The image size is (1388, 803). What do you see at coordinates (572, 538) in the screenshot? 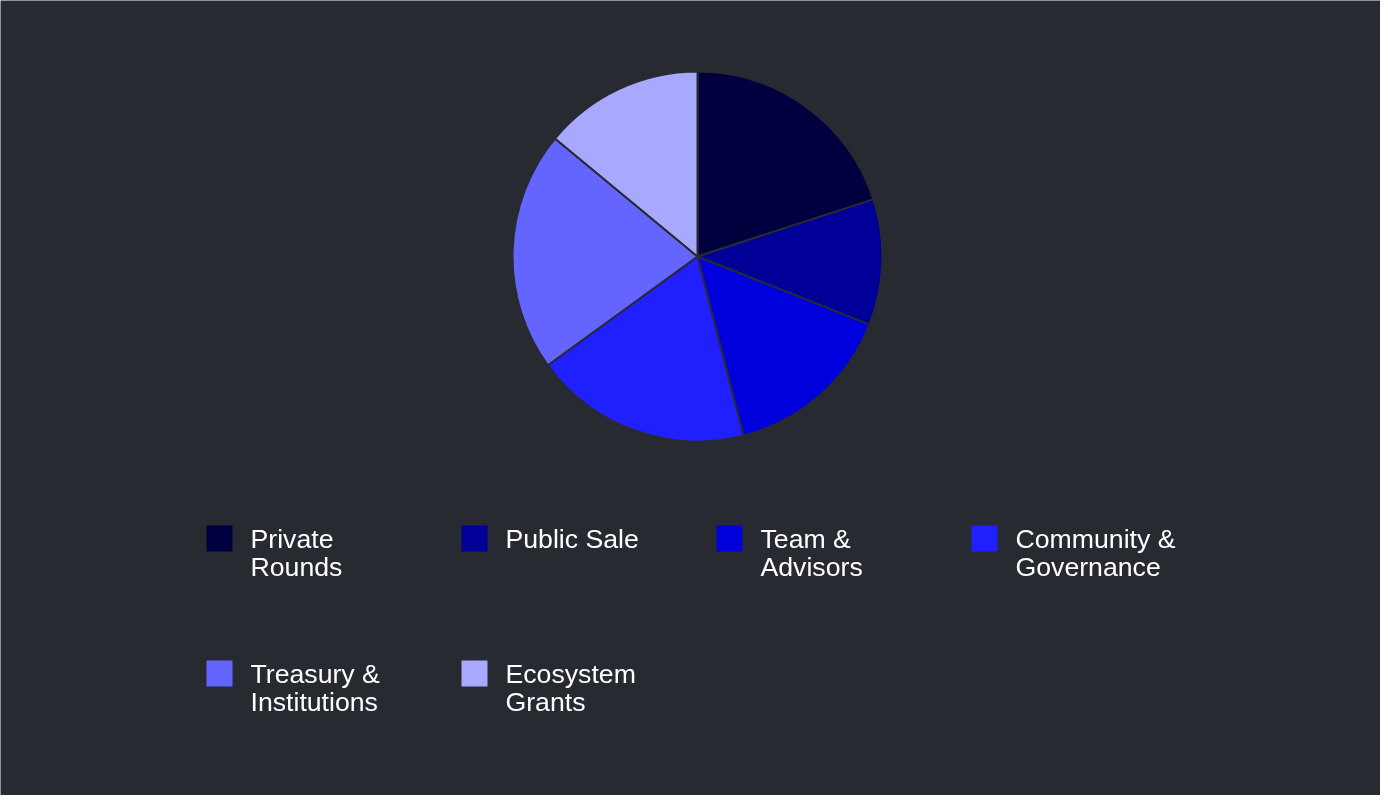
I see `legend-label: Public Sale` at bounding box center [572, 538].